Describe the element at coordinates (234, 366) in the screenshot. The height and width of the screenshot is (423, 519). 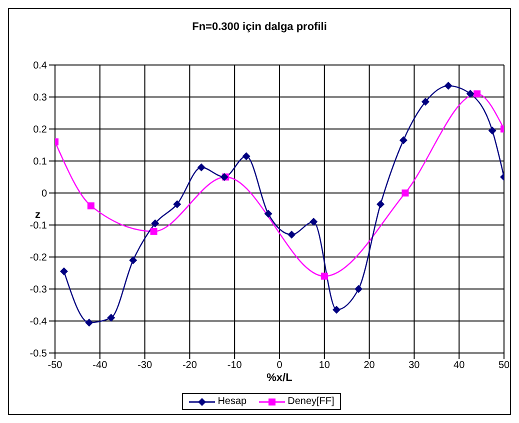
I see `x-tick-label: -10` at that location.